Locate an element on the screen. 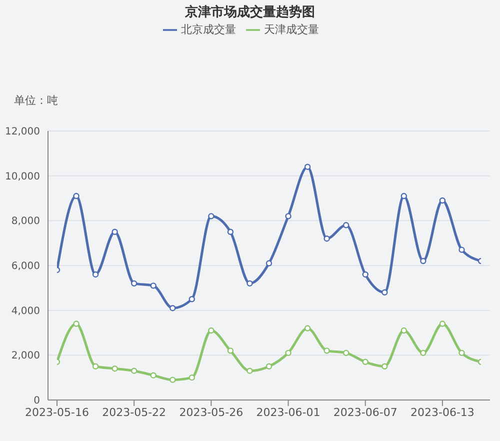 Image resolution: width=500 pixels, height=441 pixels. y-tick-label: 6,000 is located at coordinates (25, 266).